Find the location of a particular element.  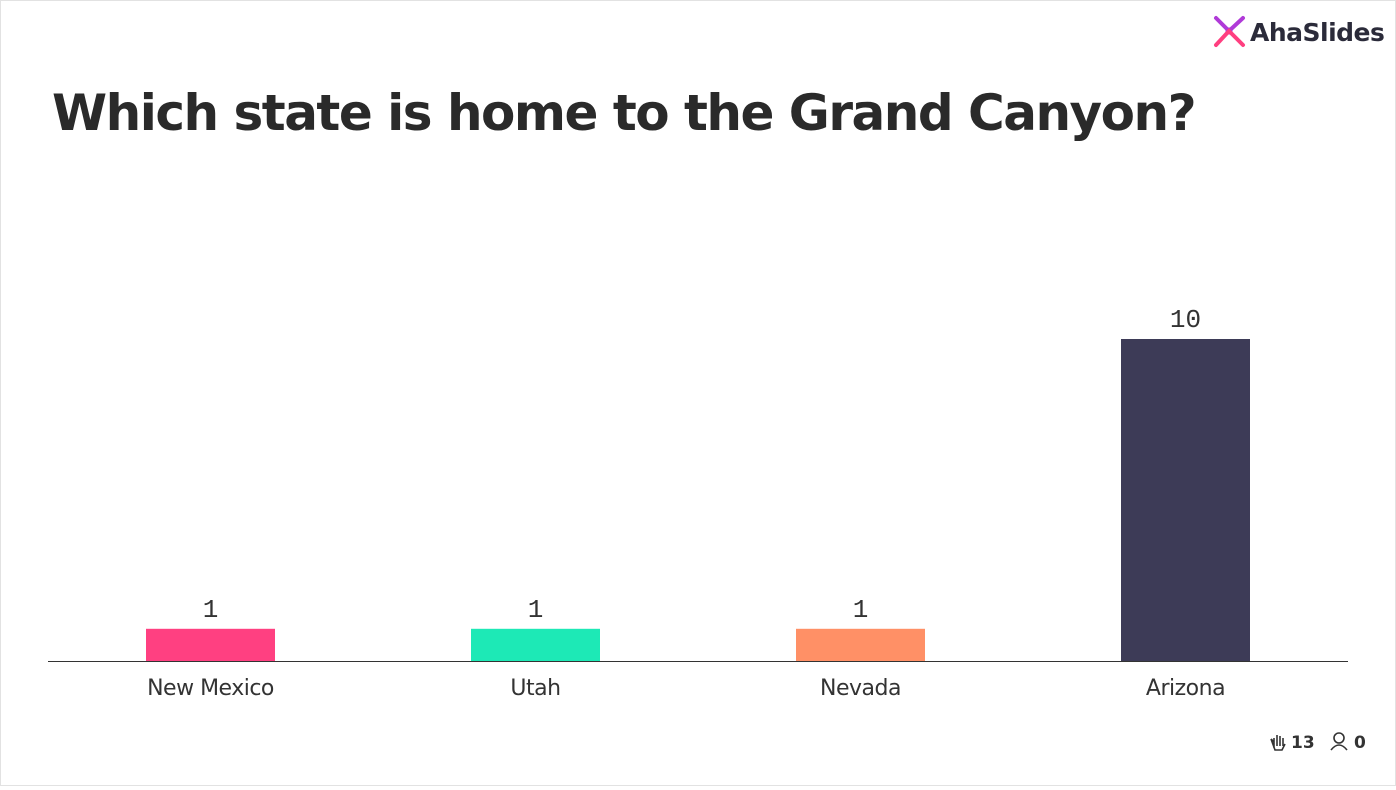

value-label: 10 is located at coordinates (1185, 320).